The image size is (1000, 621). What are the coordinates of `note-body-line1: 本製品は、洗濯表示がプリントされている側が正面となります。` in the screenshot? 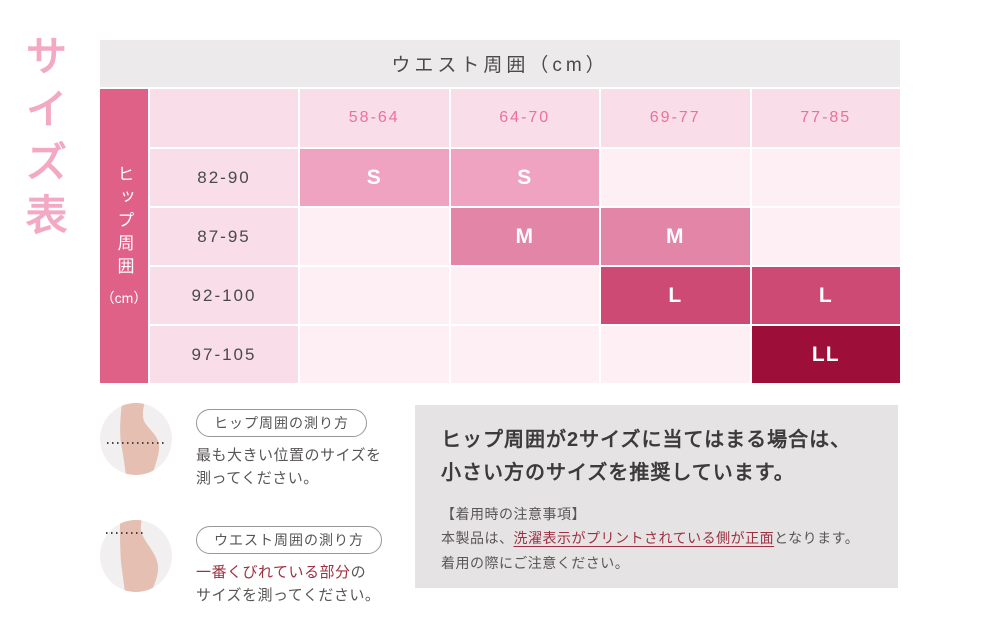 It's located at (656, 538).